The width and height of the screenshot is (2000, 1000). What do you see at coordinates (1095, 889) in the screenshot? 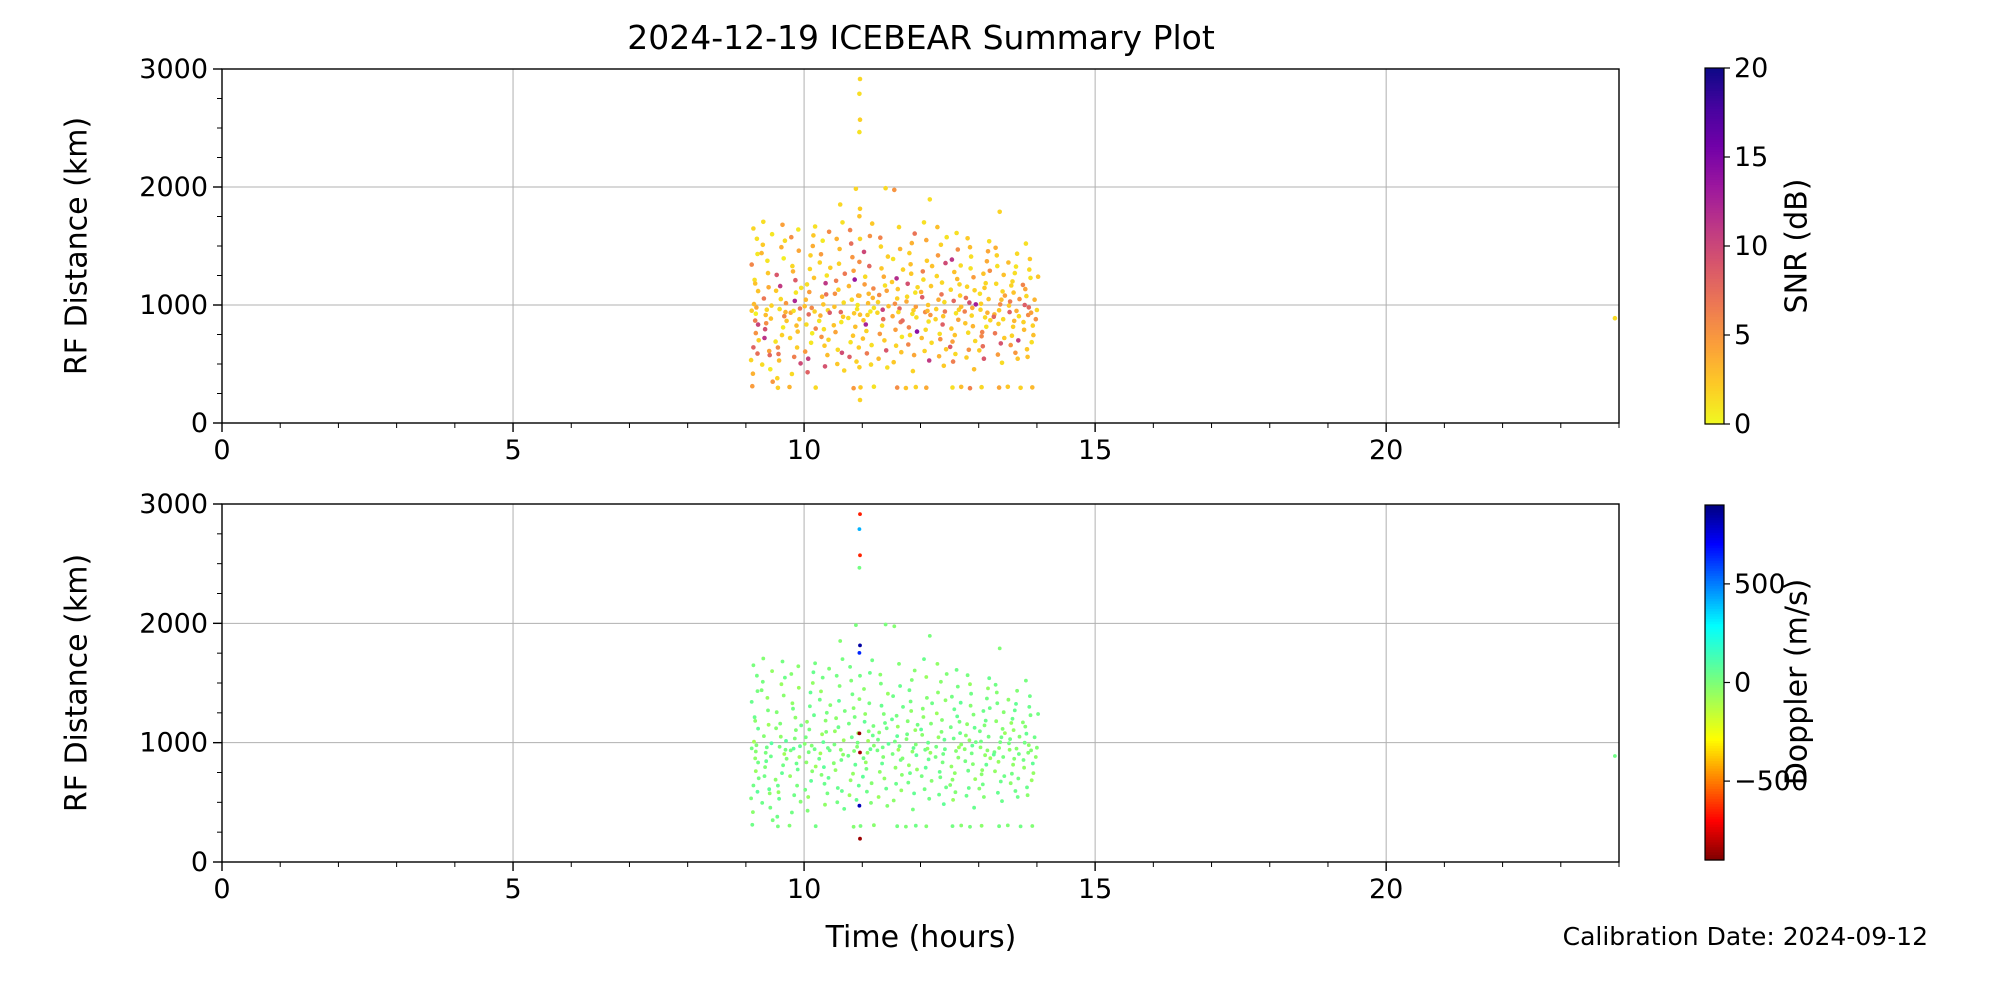
I see `x-tick-label: 15` at bounding box center [1095, 889].